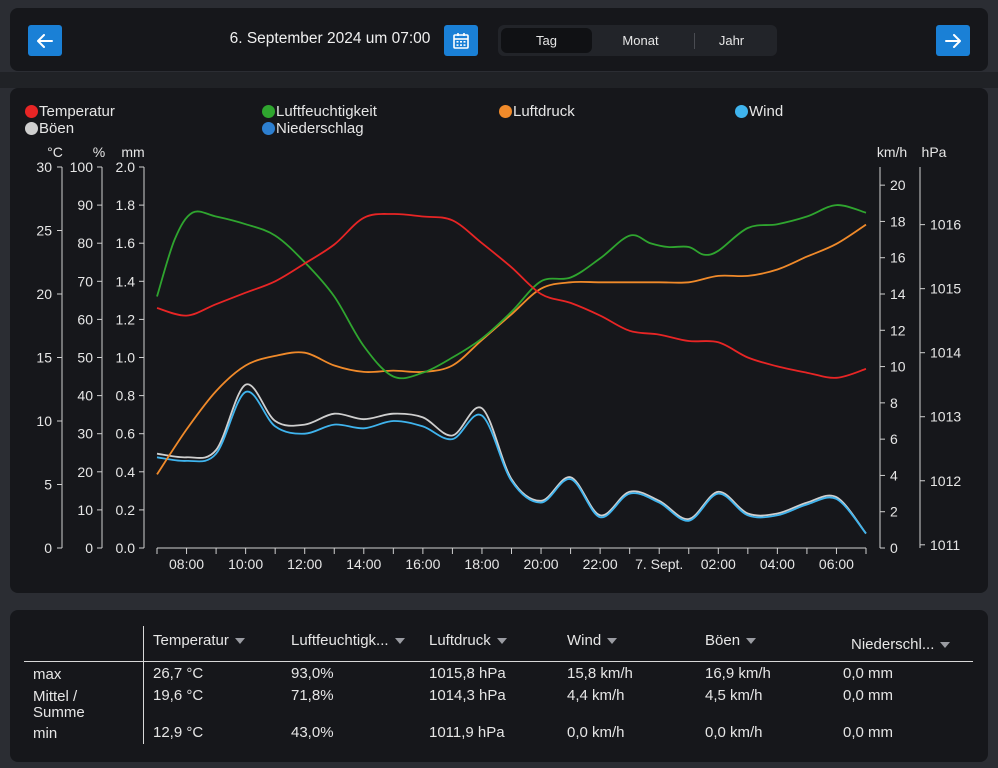 The height and width of the screenshot is (768, 998). I want to click on x-tick-label: 06:00, so click(836, 564).